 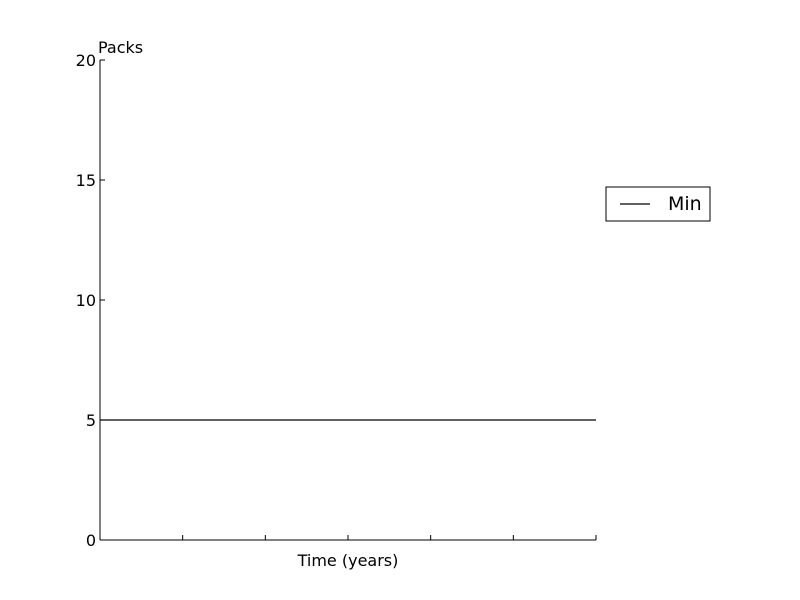 What do you see at coordinates (348, 537) in the screenshot?
I see `x-ticks` at bounding box center [348, 537].